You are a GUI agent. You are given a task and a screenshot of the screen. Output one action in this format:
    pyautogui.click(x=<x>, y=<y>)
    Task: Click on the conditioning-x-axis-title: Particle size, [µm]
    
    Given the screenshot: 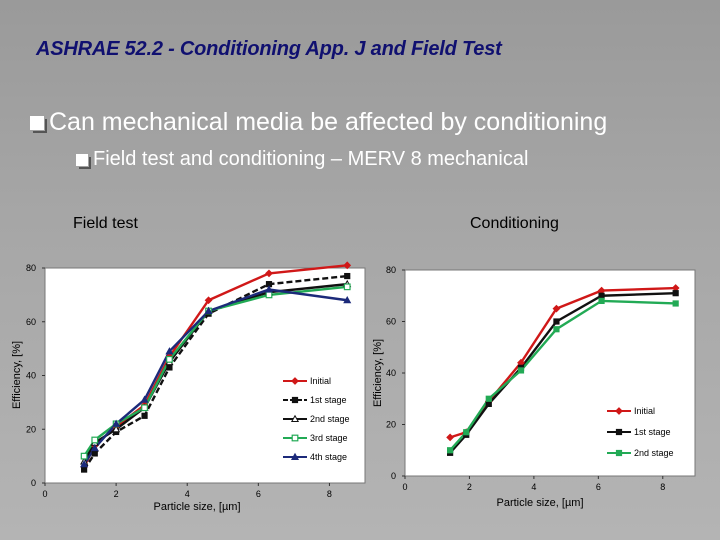 What is the action you would take?
    pyautogui.click(x=539, y=503)
    